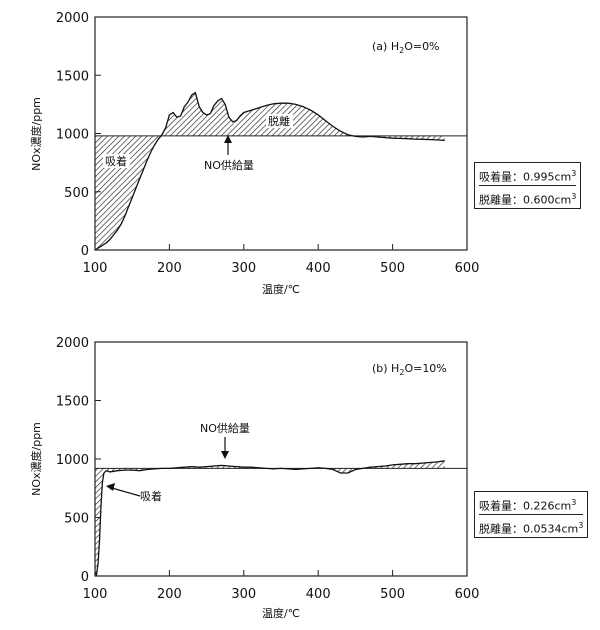 The height and width of the screenshot is (630, 600). I want to click on chart-a-ylabel: NOx濃度/ppm, so click(36, 134).